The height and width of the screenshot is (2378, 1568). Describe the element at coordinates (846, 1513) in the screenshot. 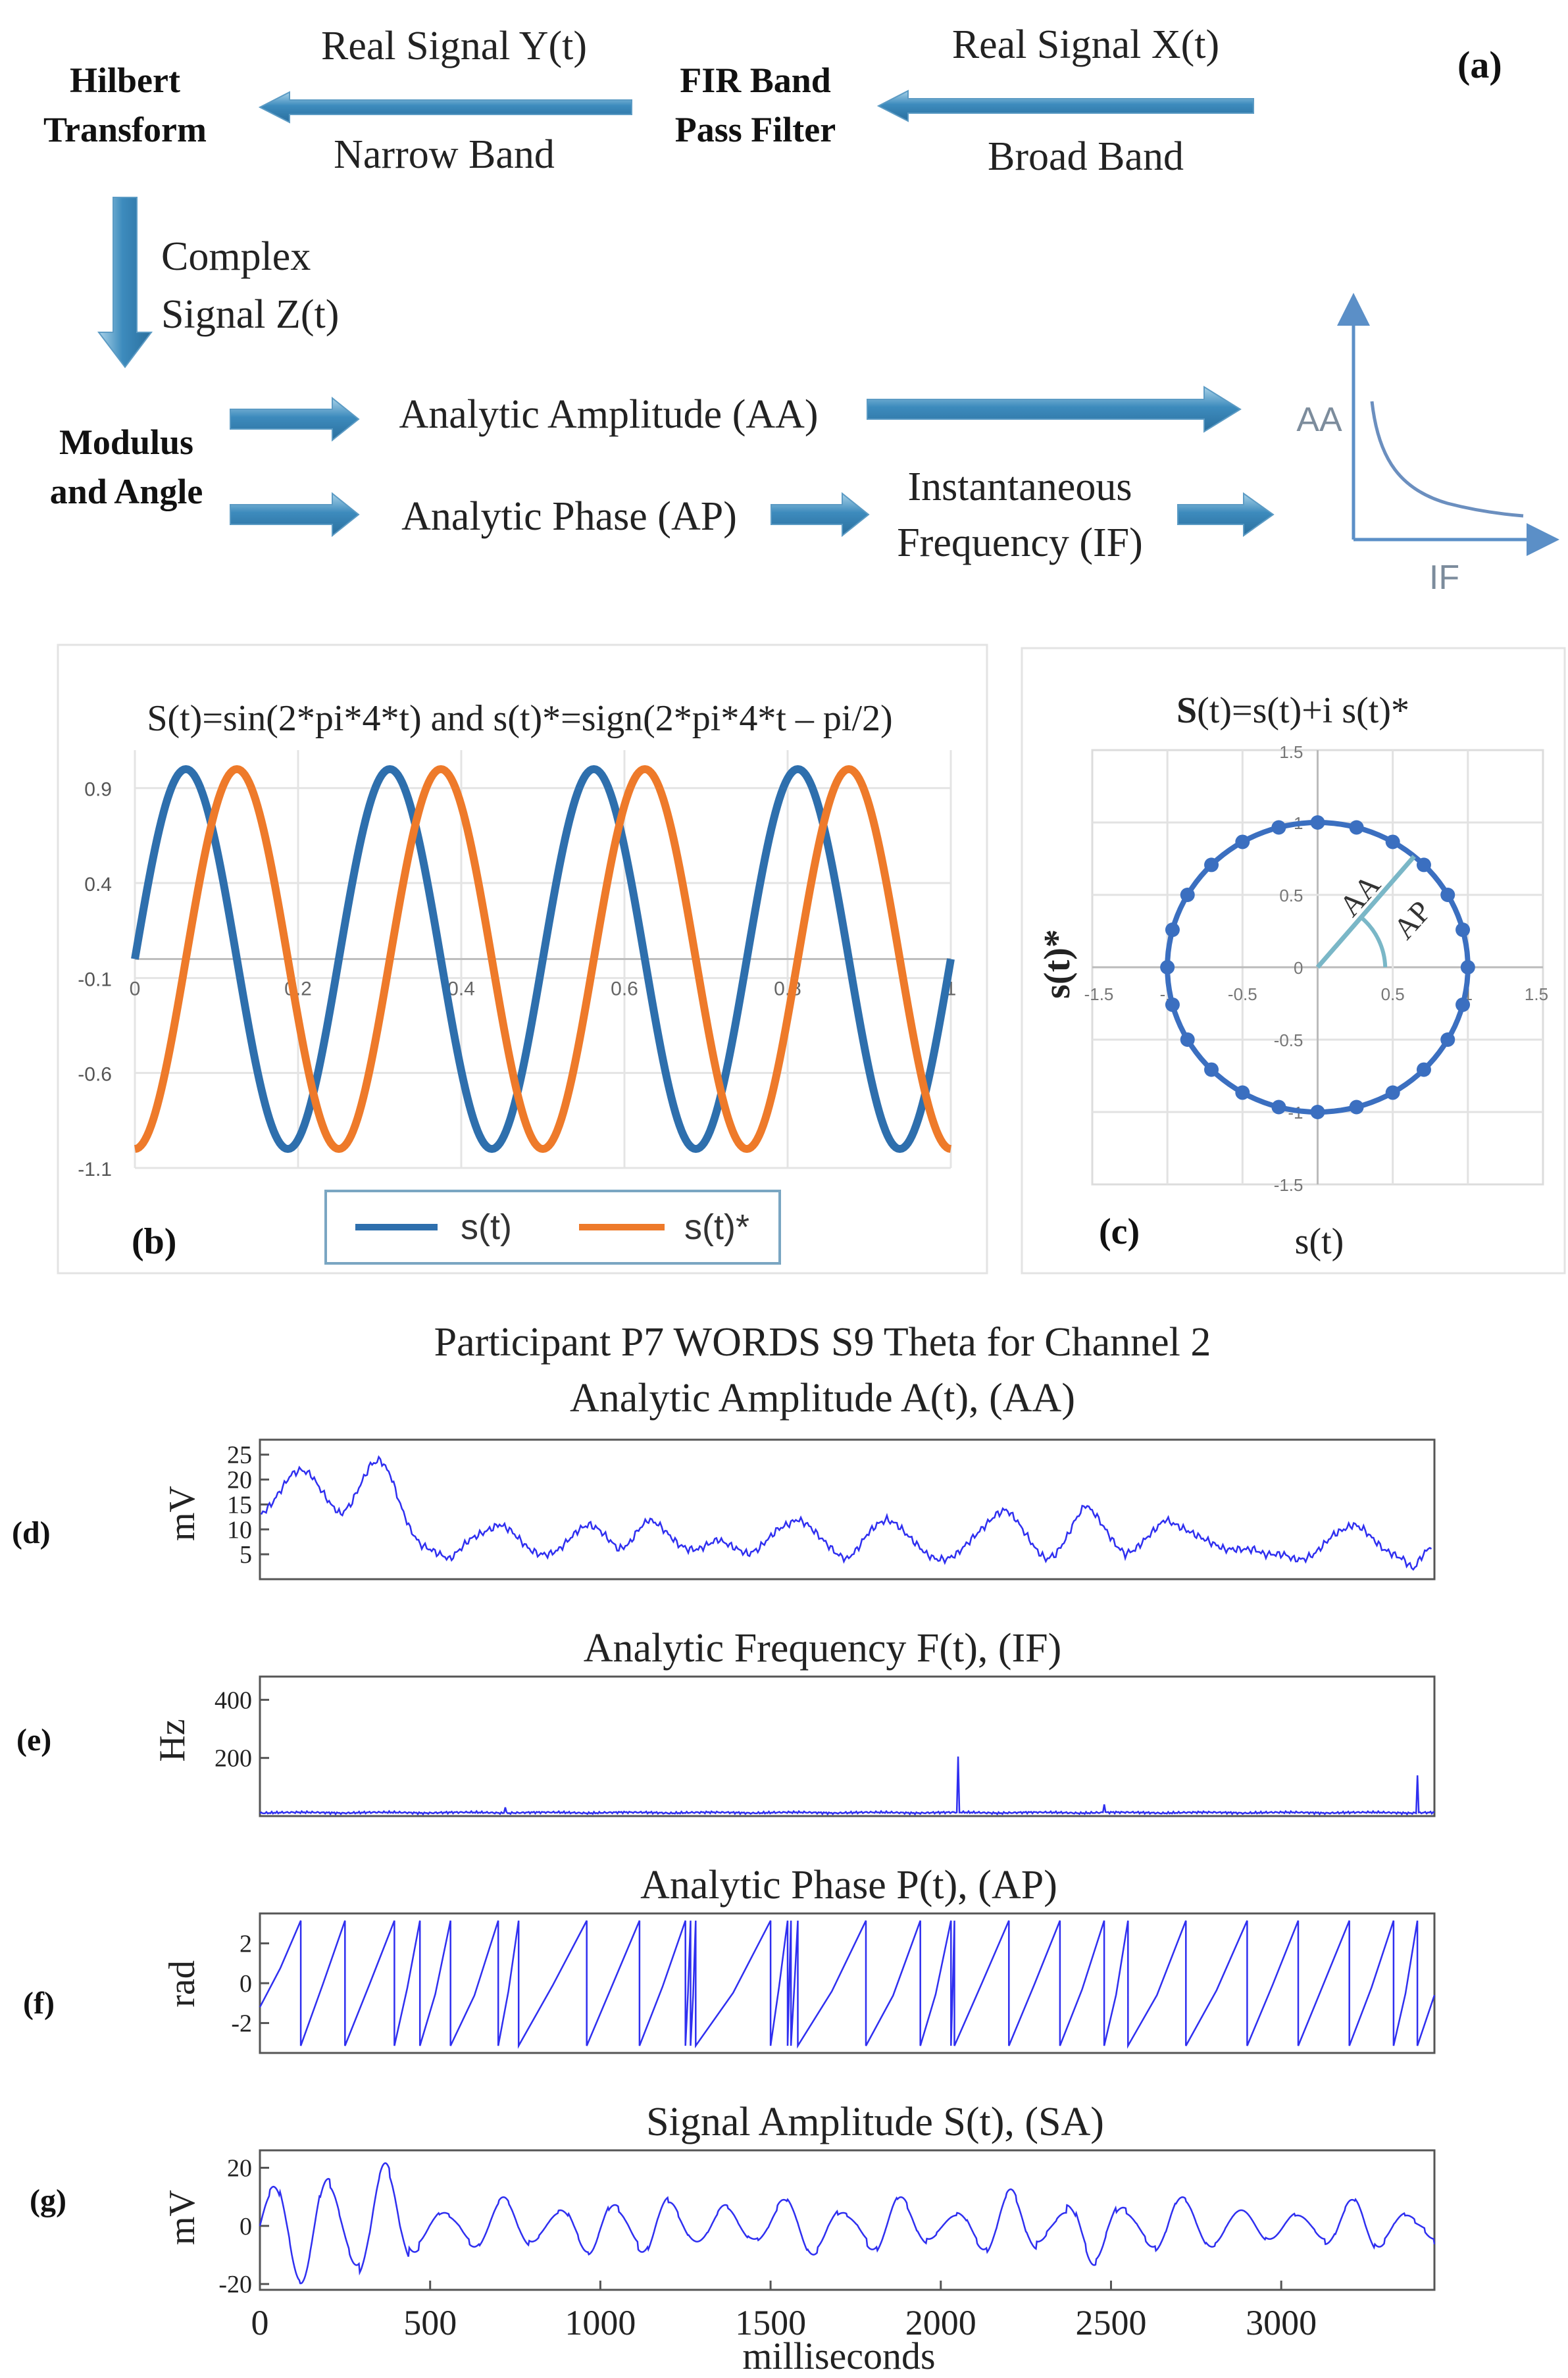

I see `panel-d-amplitude-line` at that location.